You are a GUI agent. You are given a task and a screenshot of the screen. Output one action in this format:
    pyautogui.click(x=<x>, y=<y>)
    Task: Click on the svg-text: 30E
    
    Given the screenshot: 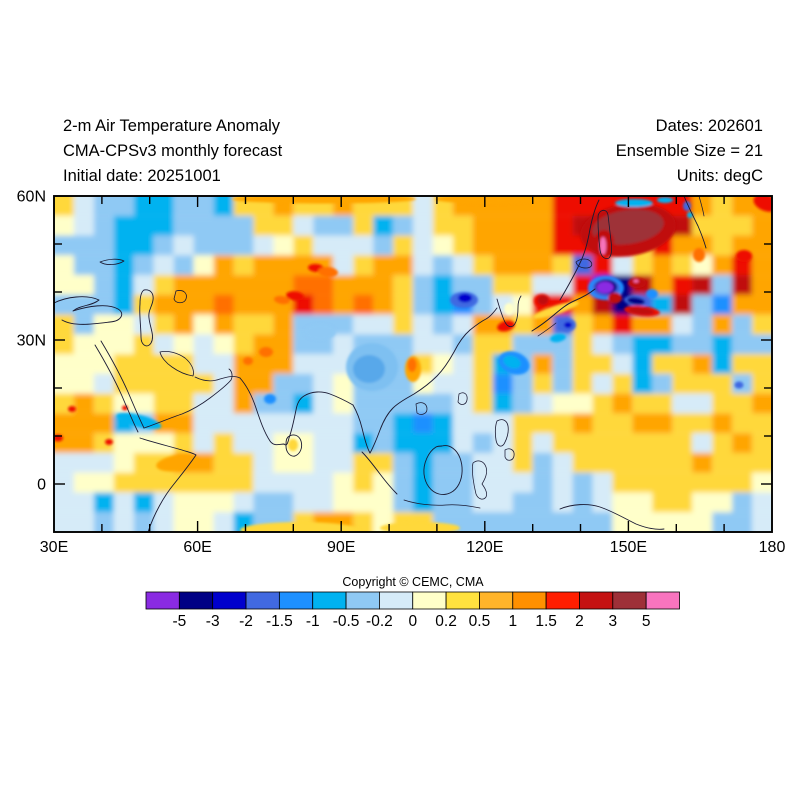 What is the action you would take?
    pyautogui.click(x=54, y=547)
    